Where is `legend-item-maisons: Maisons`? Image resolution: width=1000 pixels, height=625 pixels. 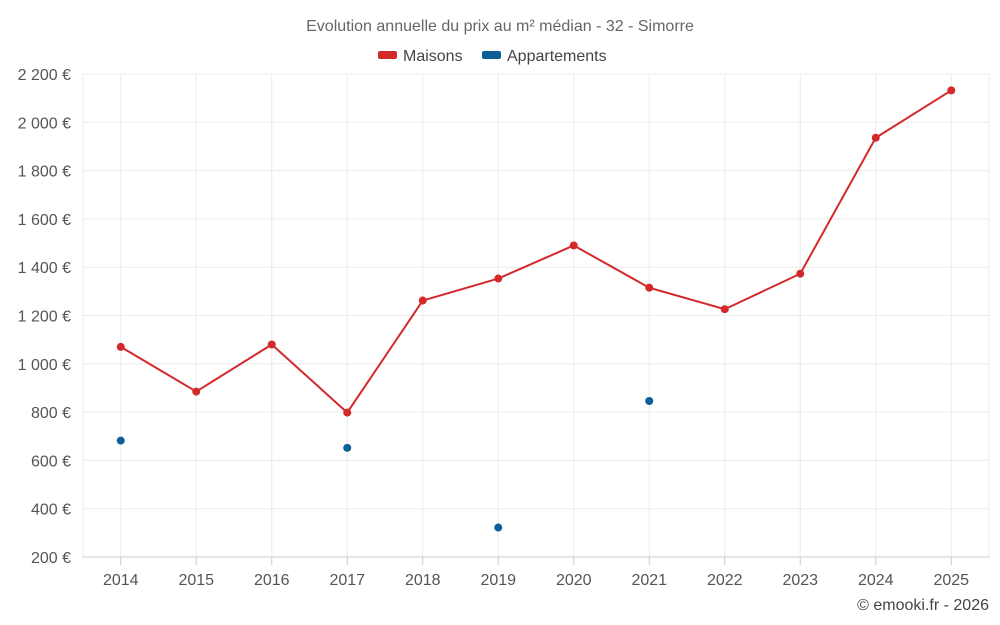 legend-item-maisons: Maisons is located at coordinates (420, 56).